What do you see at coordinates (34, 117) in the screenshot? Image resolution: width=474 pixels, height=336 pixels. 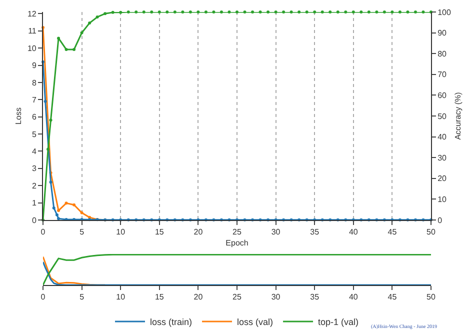 I see `y-tick-label: 6` at bounding box center [34, 117].